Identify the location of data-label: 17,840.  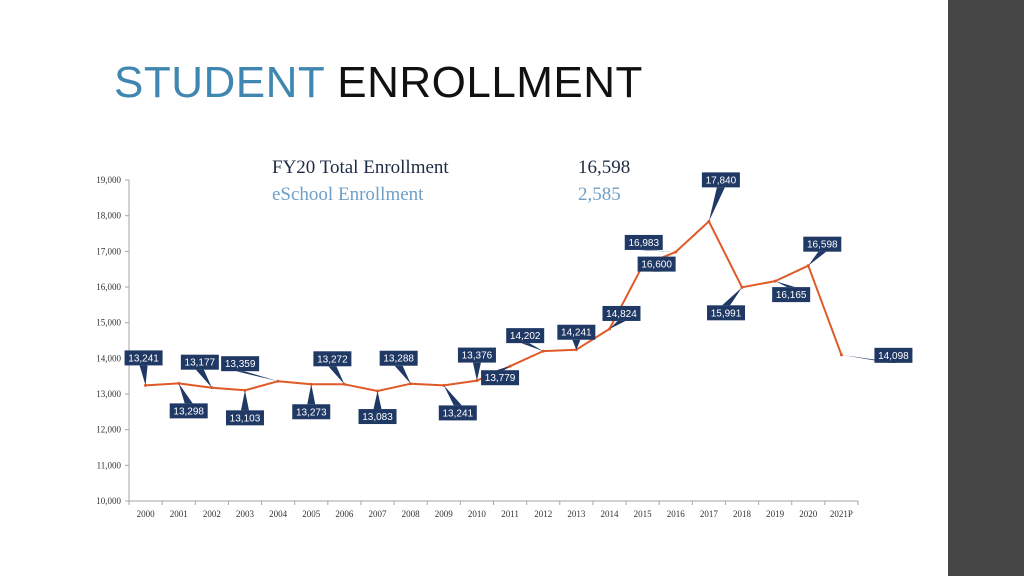
(721, 180).